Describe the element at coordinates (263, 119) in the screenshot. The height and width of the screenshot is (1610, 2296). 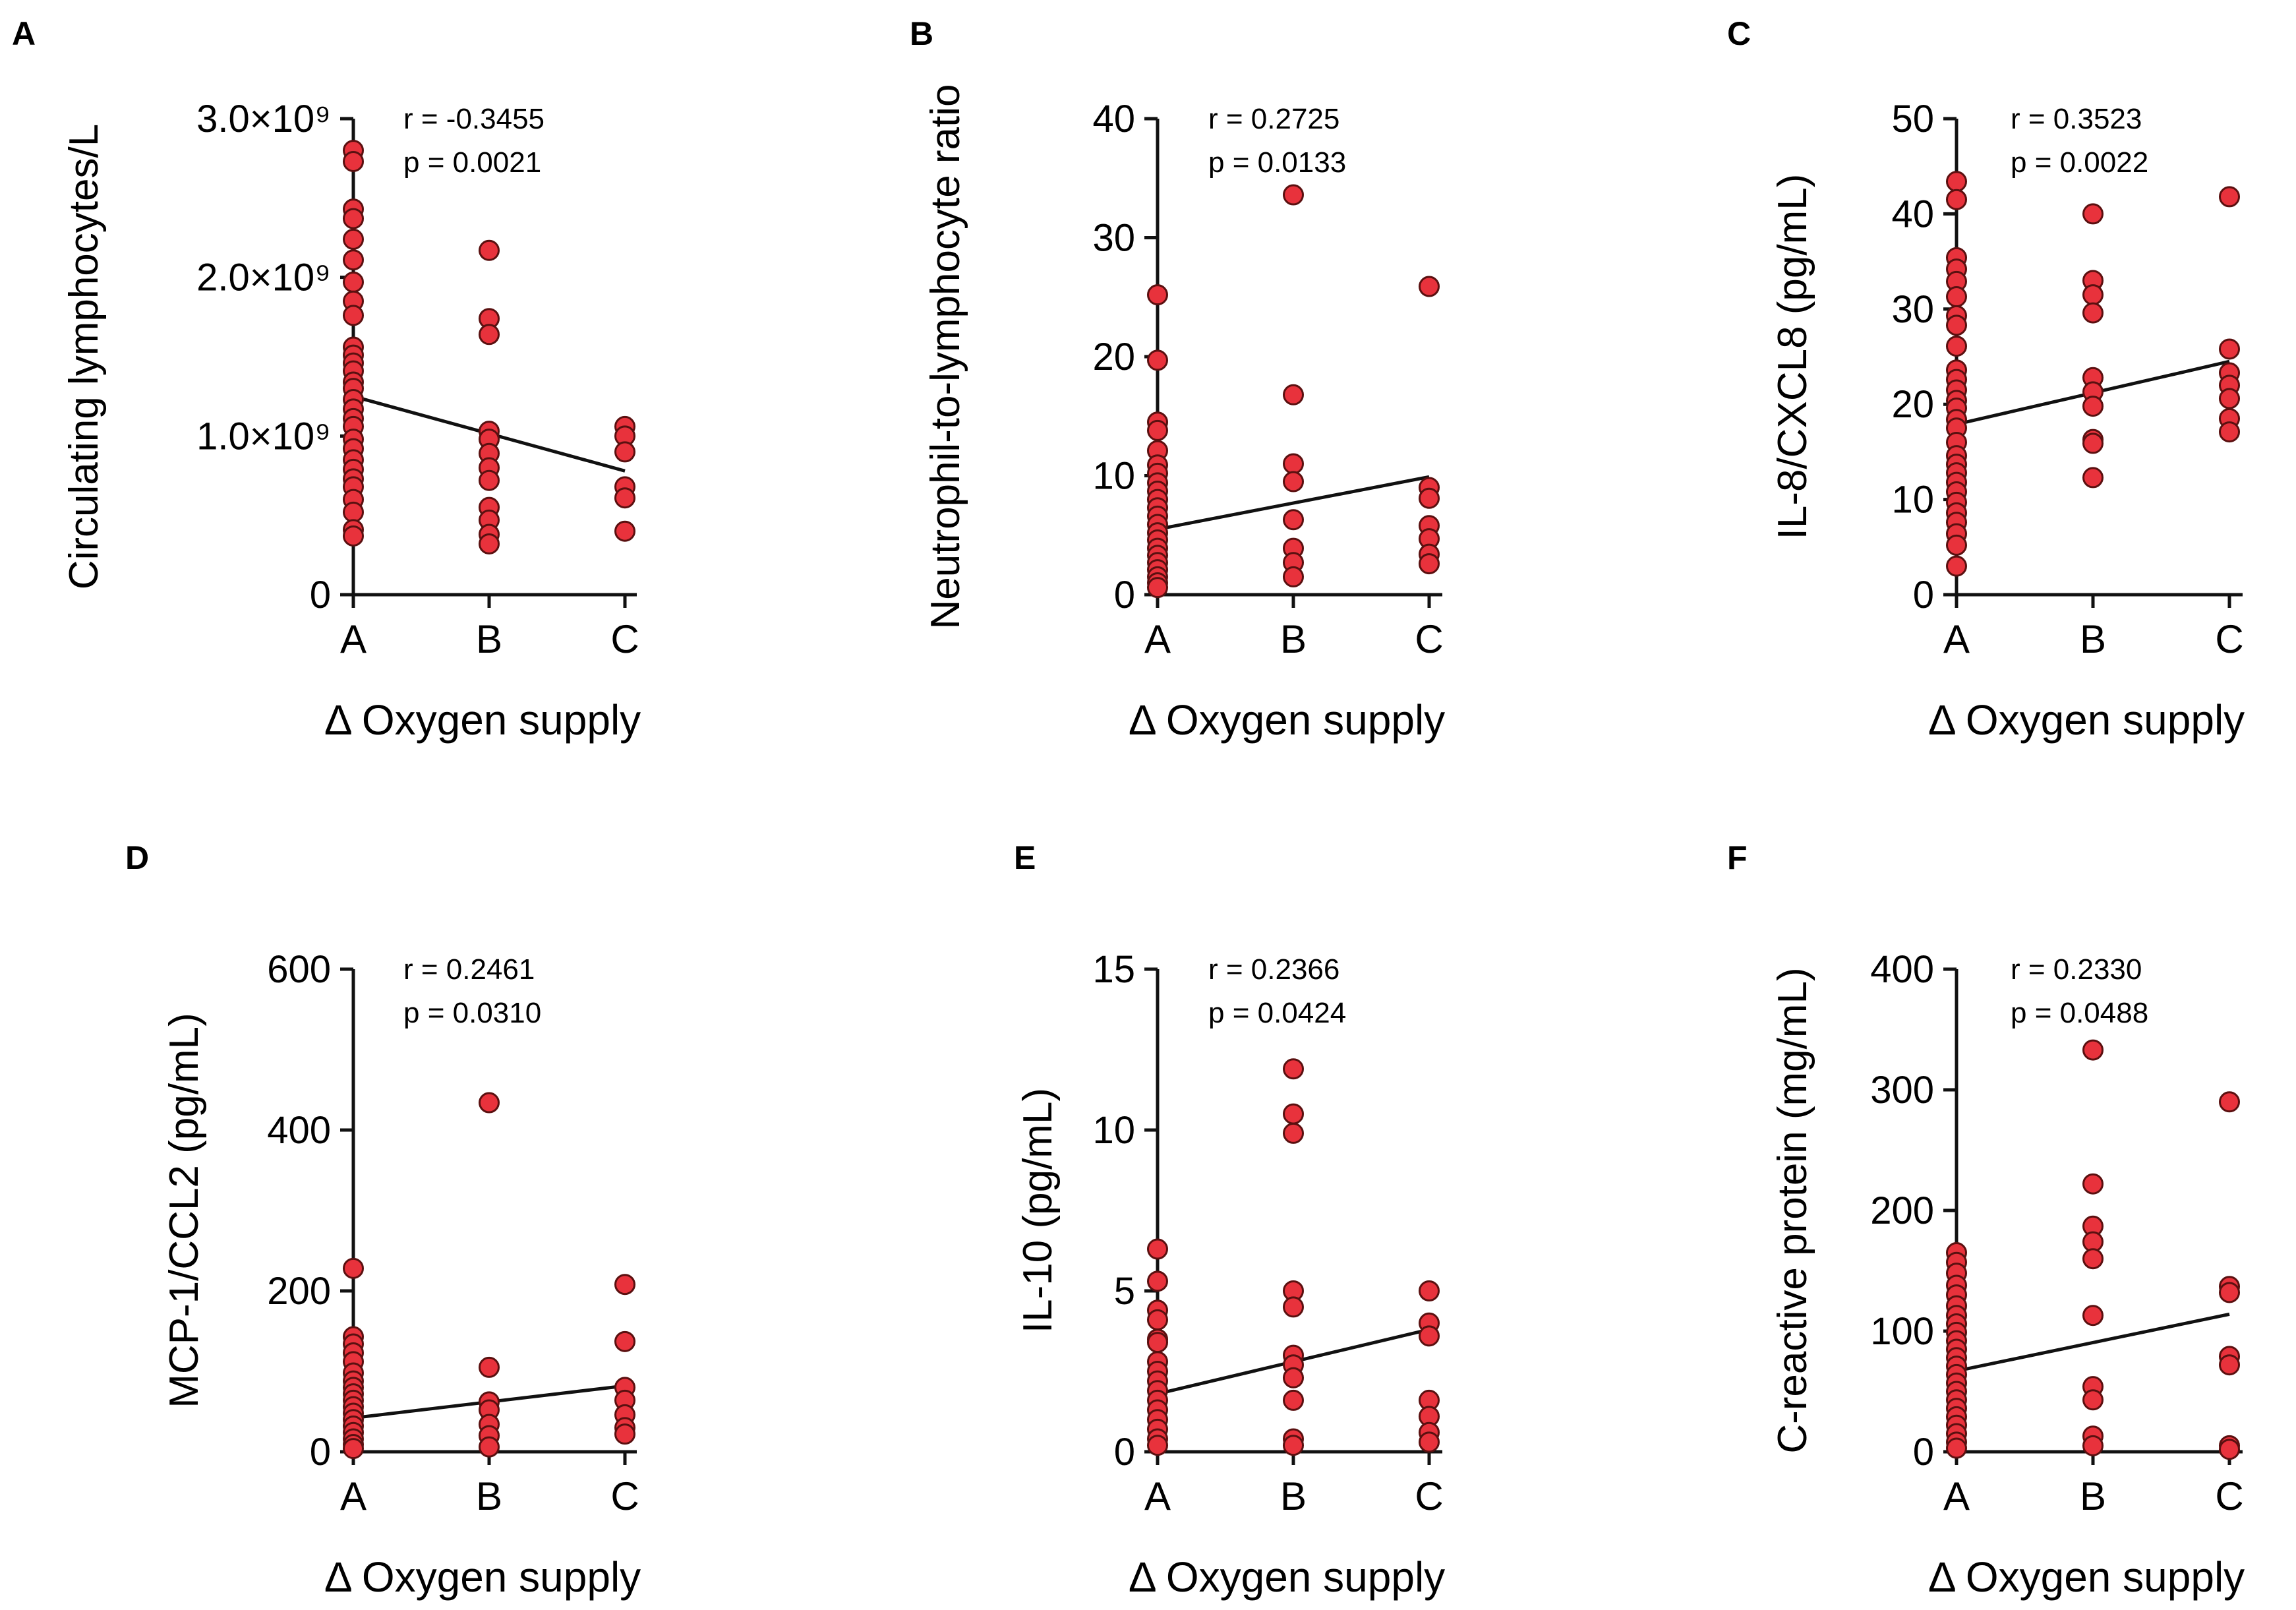
I see `y-tick-label: 3.0×10⁹` at that location.